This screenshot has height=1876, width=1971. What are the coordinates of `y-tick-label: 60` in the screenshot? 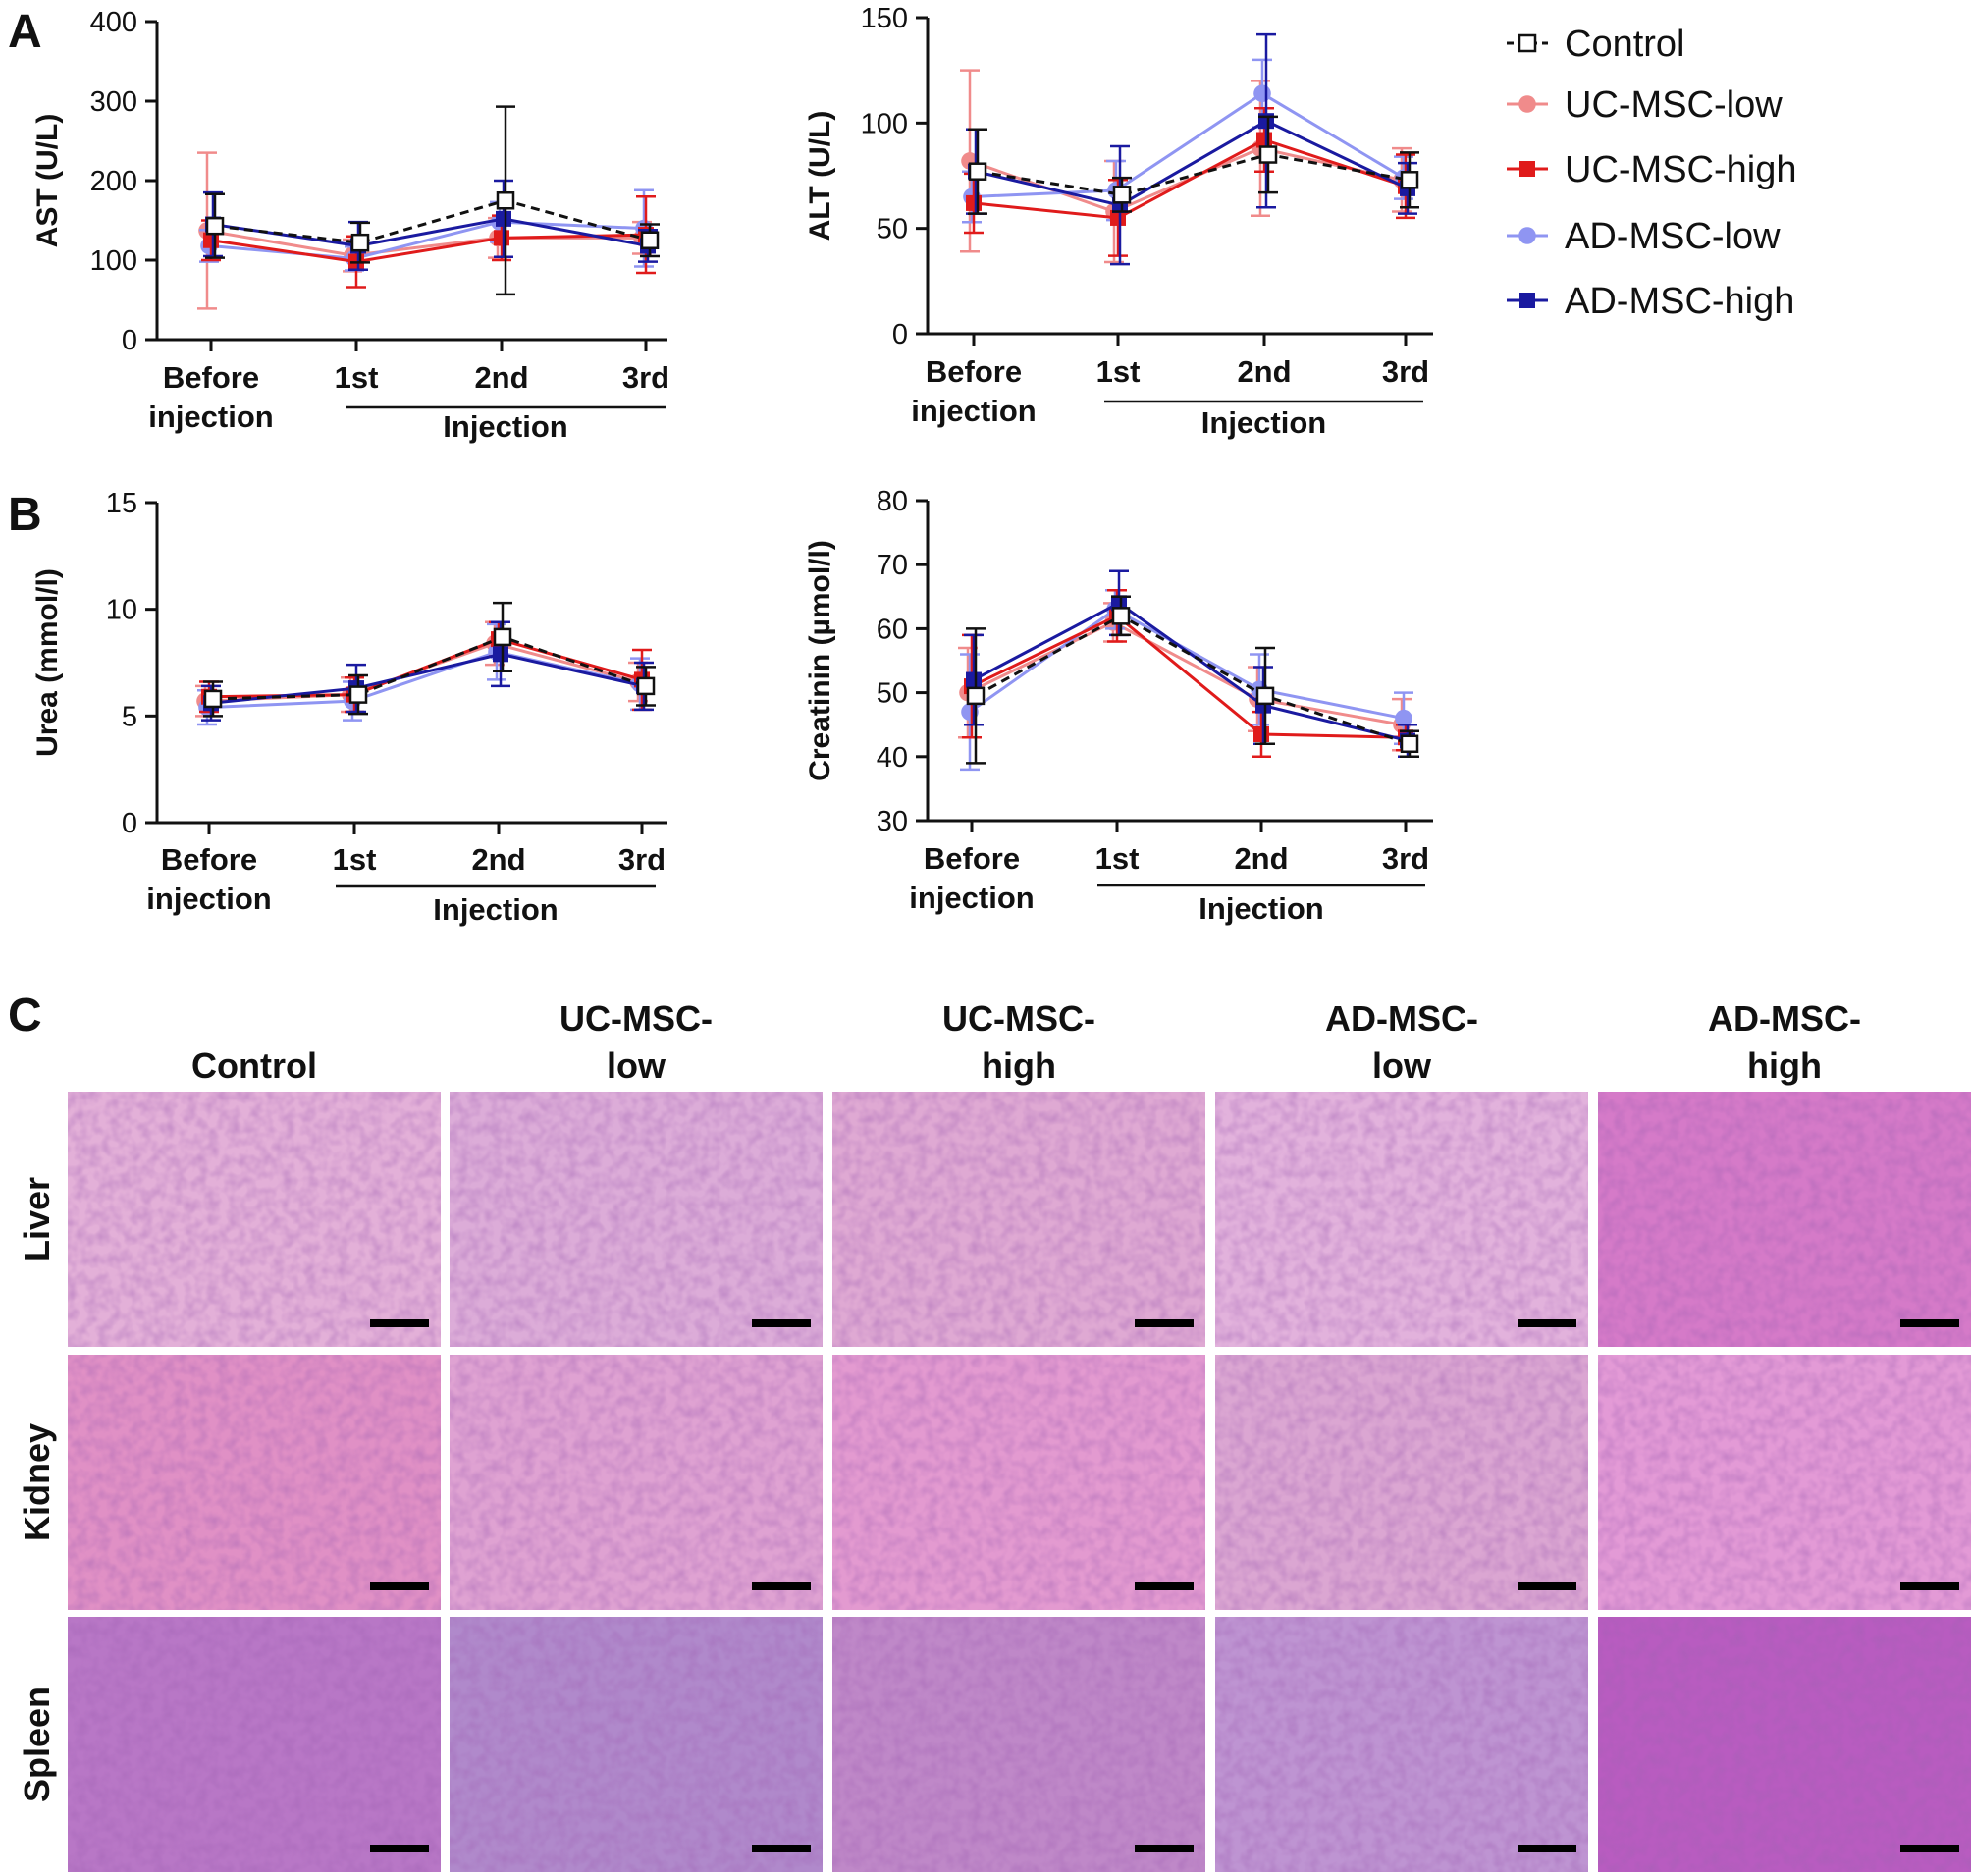 It's located at (892, 629).